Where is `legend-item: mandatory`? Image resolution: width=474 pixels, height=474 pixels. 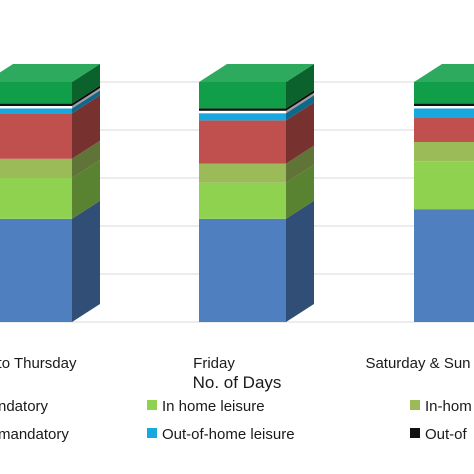
legend-item: mandatory is located at coordinates (34, 434).